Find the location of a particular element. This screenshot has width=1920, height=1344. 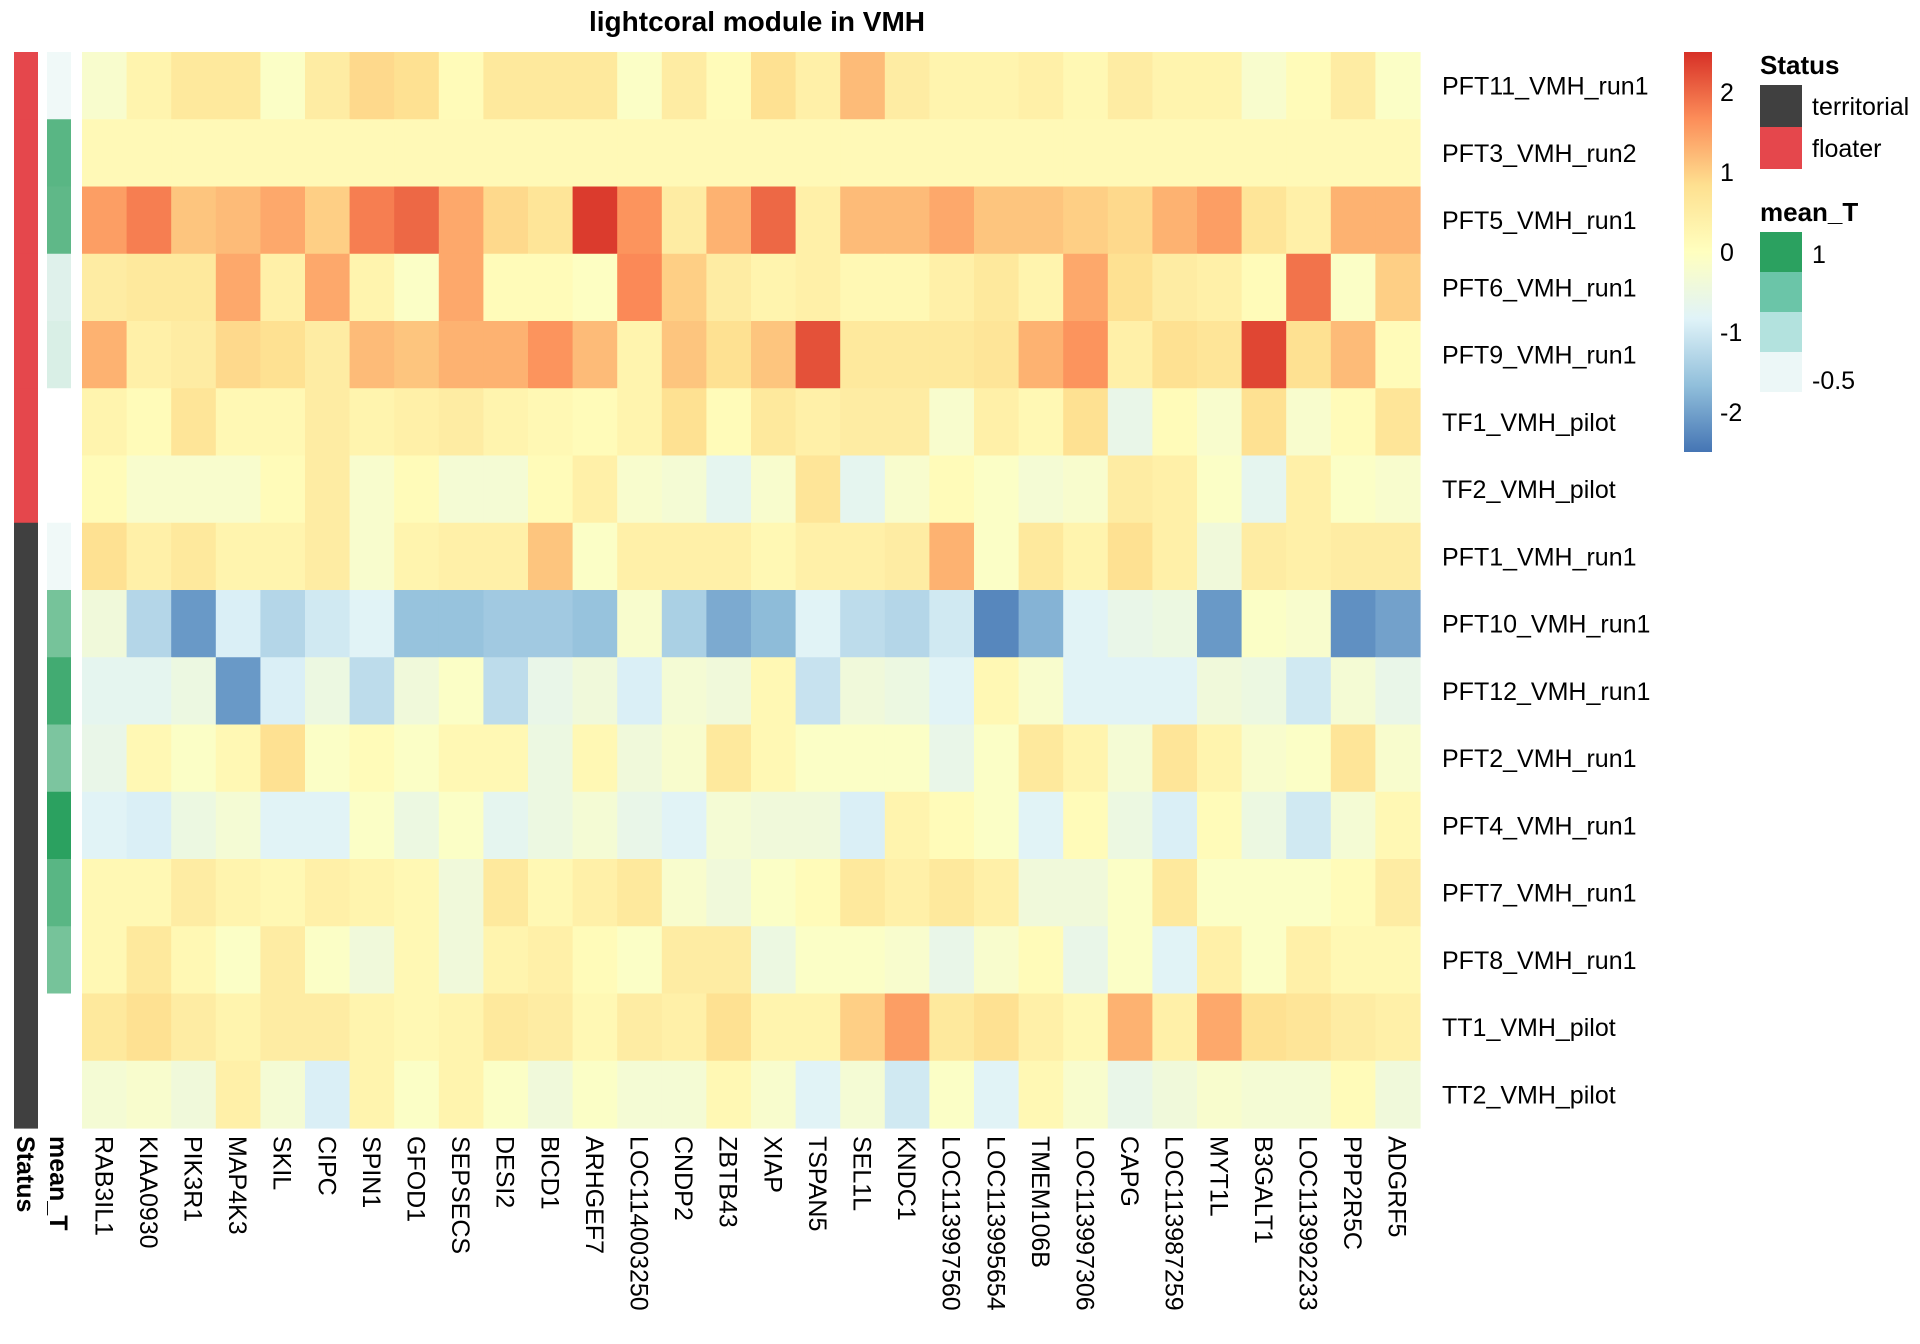

row-label: TF2_VMH_pilot is located at coordinates (1529, 490).